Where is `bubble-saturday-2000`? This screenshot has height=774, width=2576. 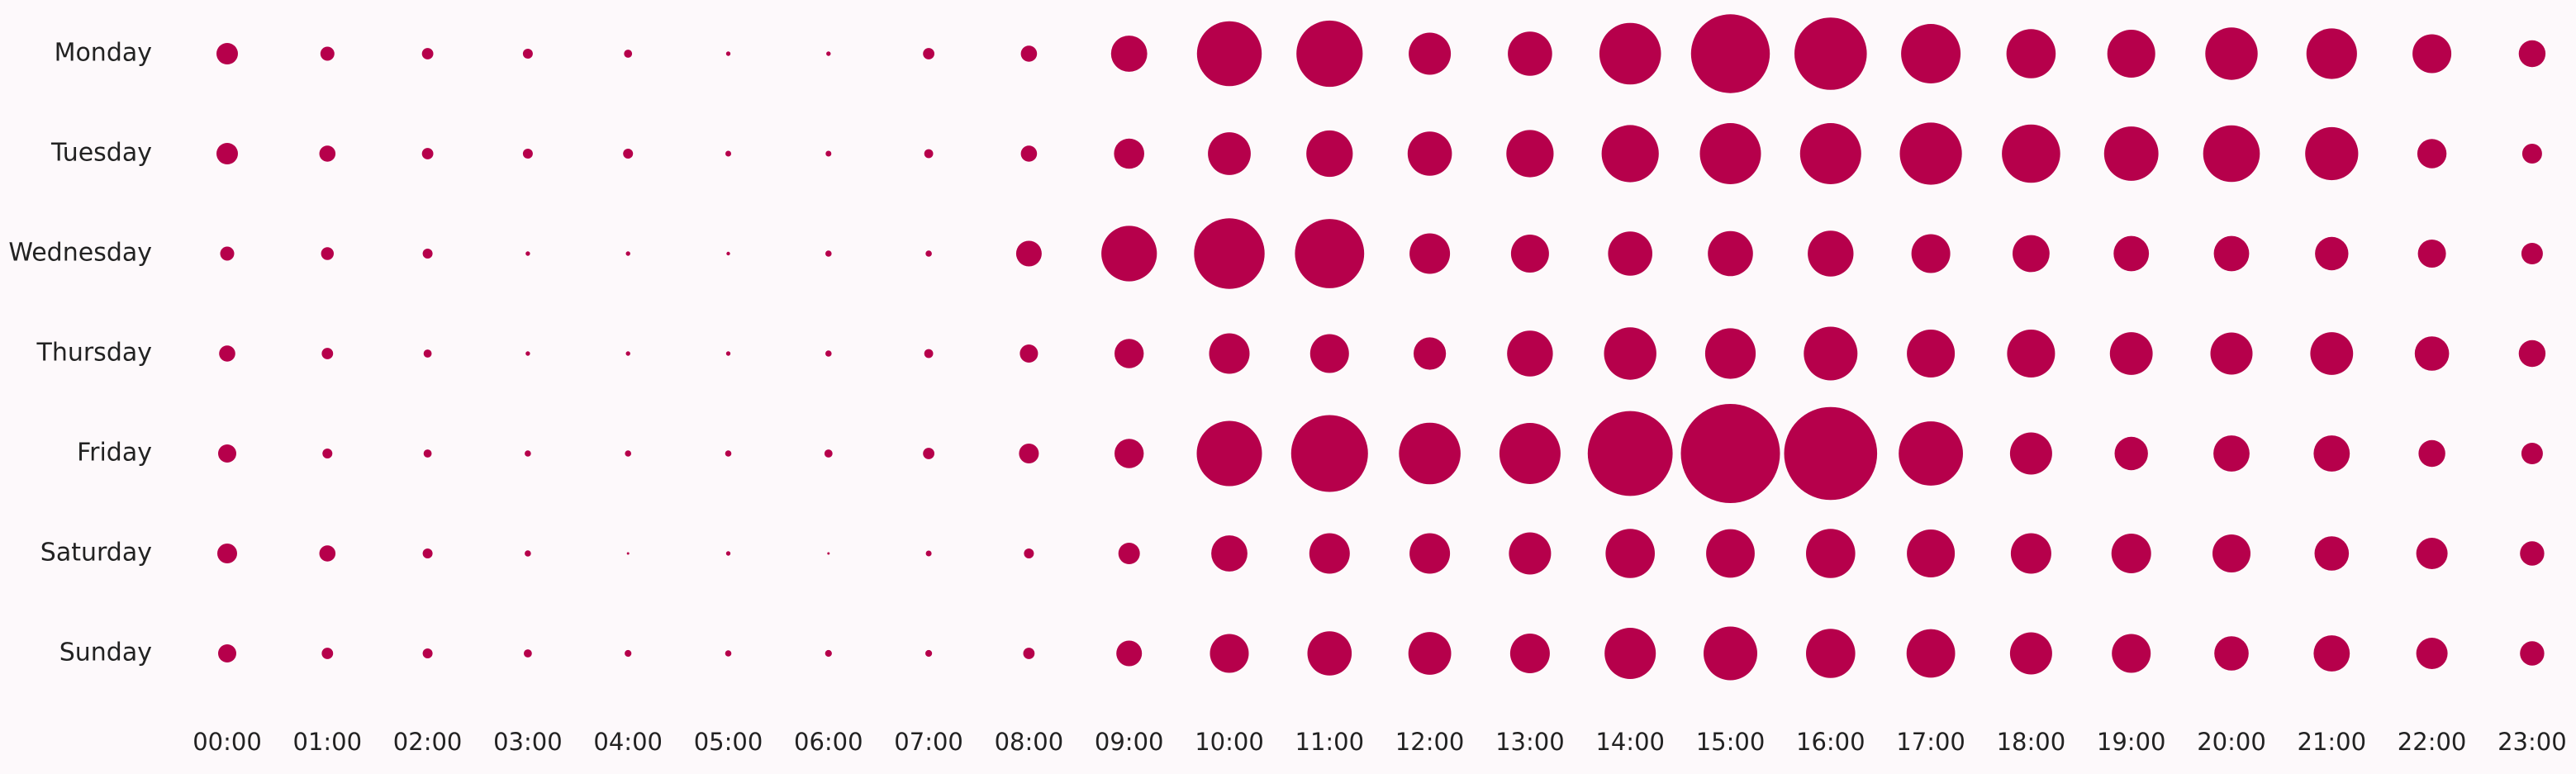 bubble-saturday-2000 is located at coordinates (2231, 553).